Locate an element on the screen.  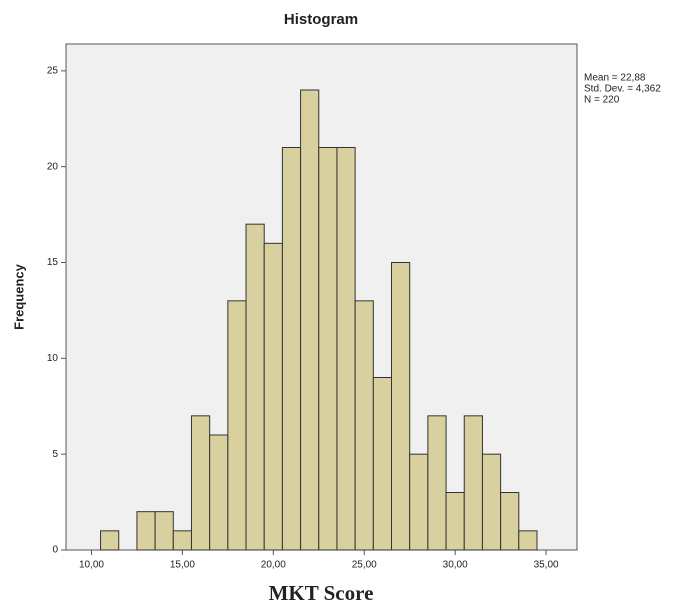
x-tick-label: 10,00 is located at coordinates (91, 565).